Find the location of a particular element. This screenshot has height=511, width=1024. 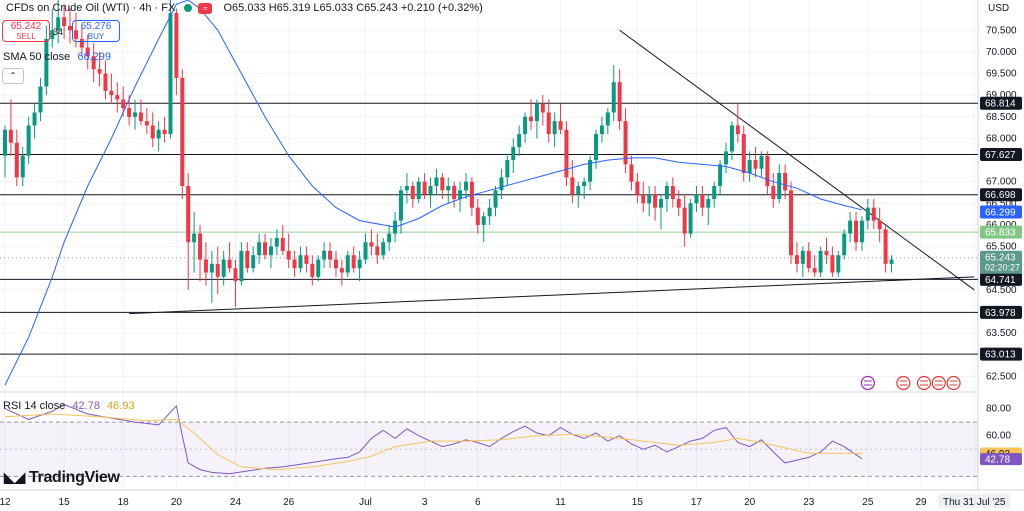

level-tag: 68.814 is located at coordinates (1000, 104).